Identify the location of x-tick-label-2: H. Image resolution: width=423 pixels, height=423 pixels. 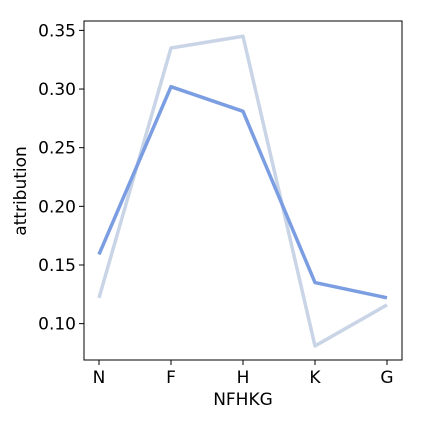
(243, 378).